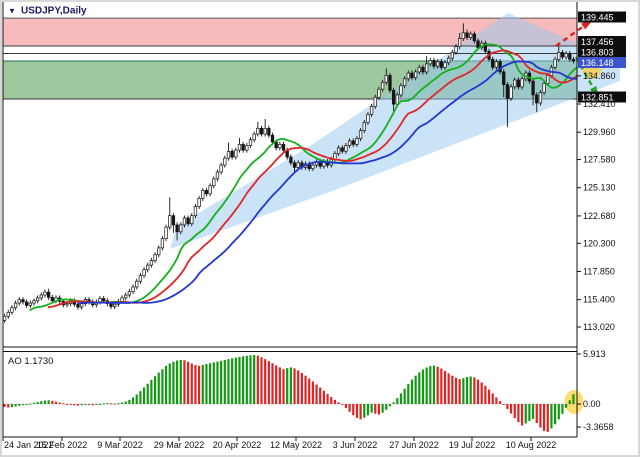 This screenshot has width=640, height=457. I want to click on price-tick-label: 113.020, so click(599, 327).